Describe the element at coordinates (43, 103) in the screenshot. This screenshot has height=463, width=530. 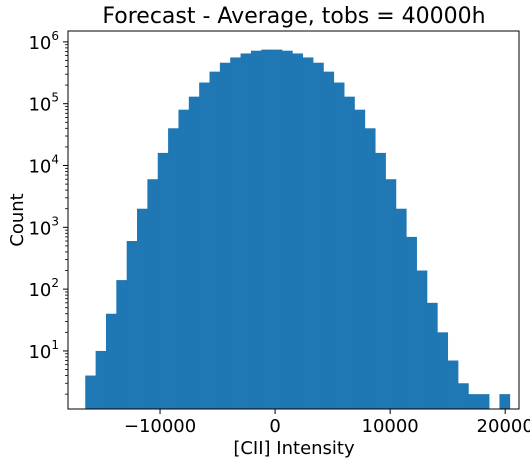
I see `y-tick-label: 10⁵` at that location.